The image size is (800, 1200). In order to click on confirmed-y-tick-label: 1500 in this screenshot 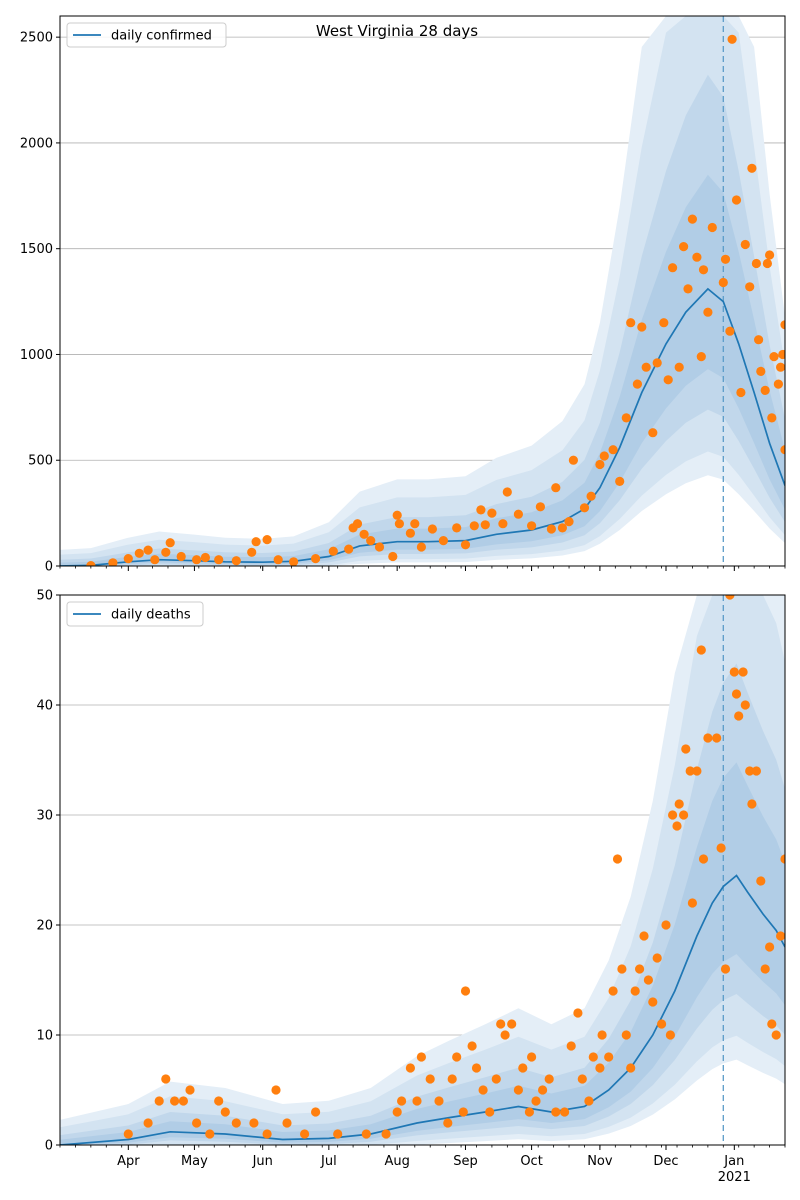, I will do `click(36, 249)`.